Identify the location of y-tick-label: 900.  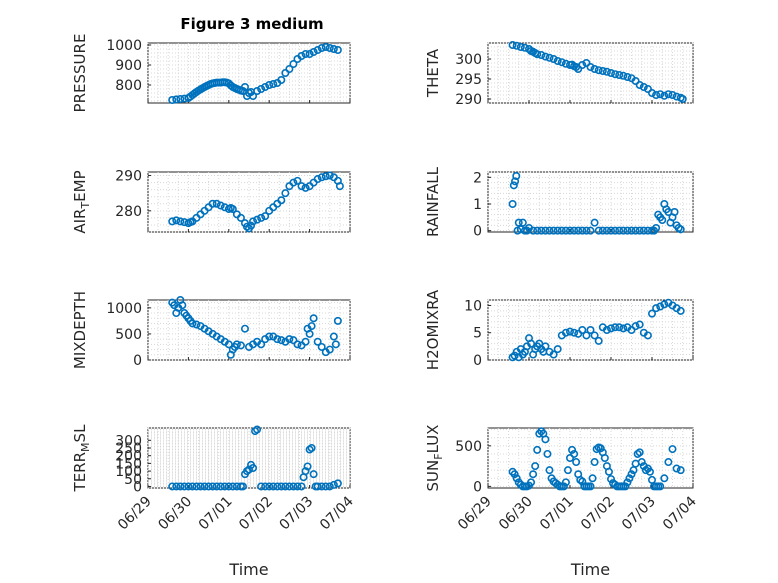
(128, 66).